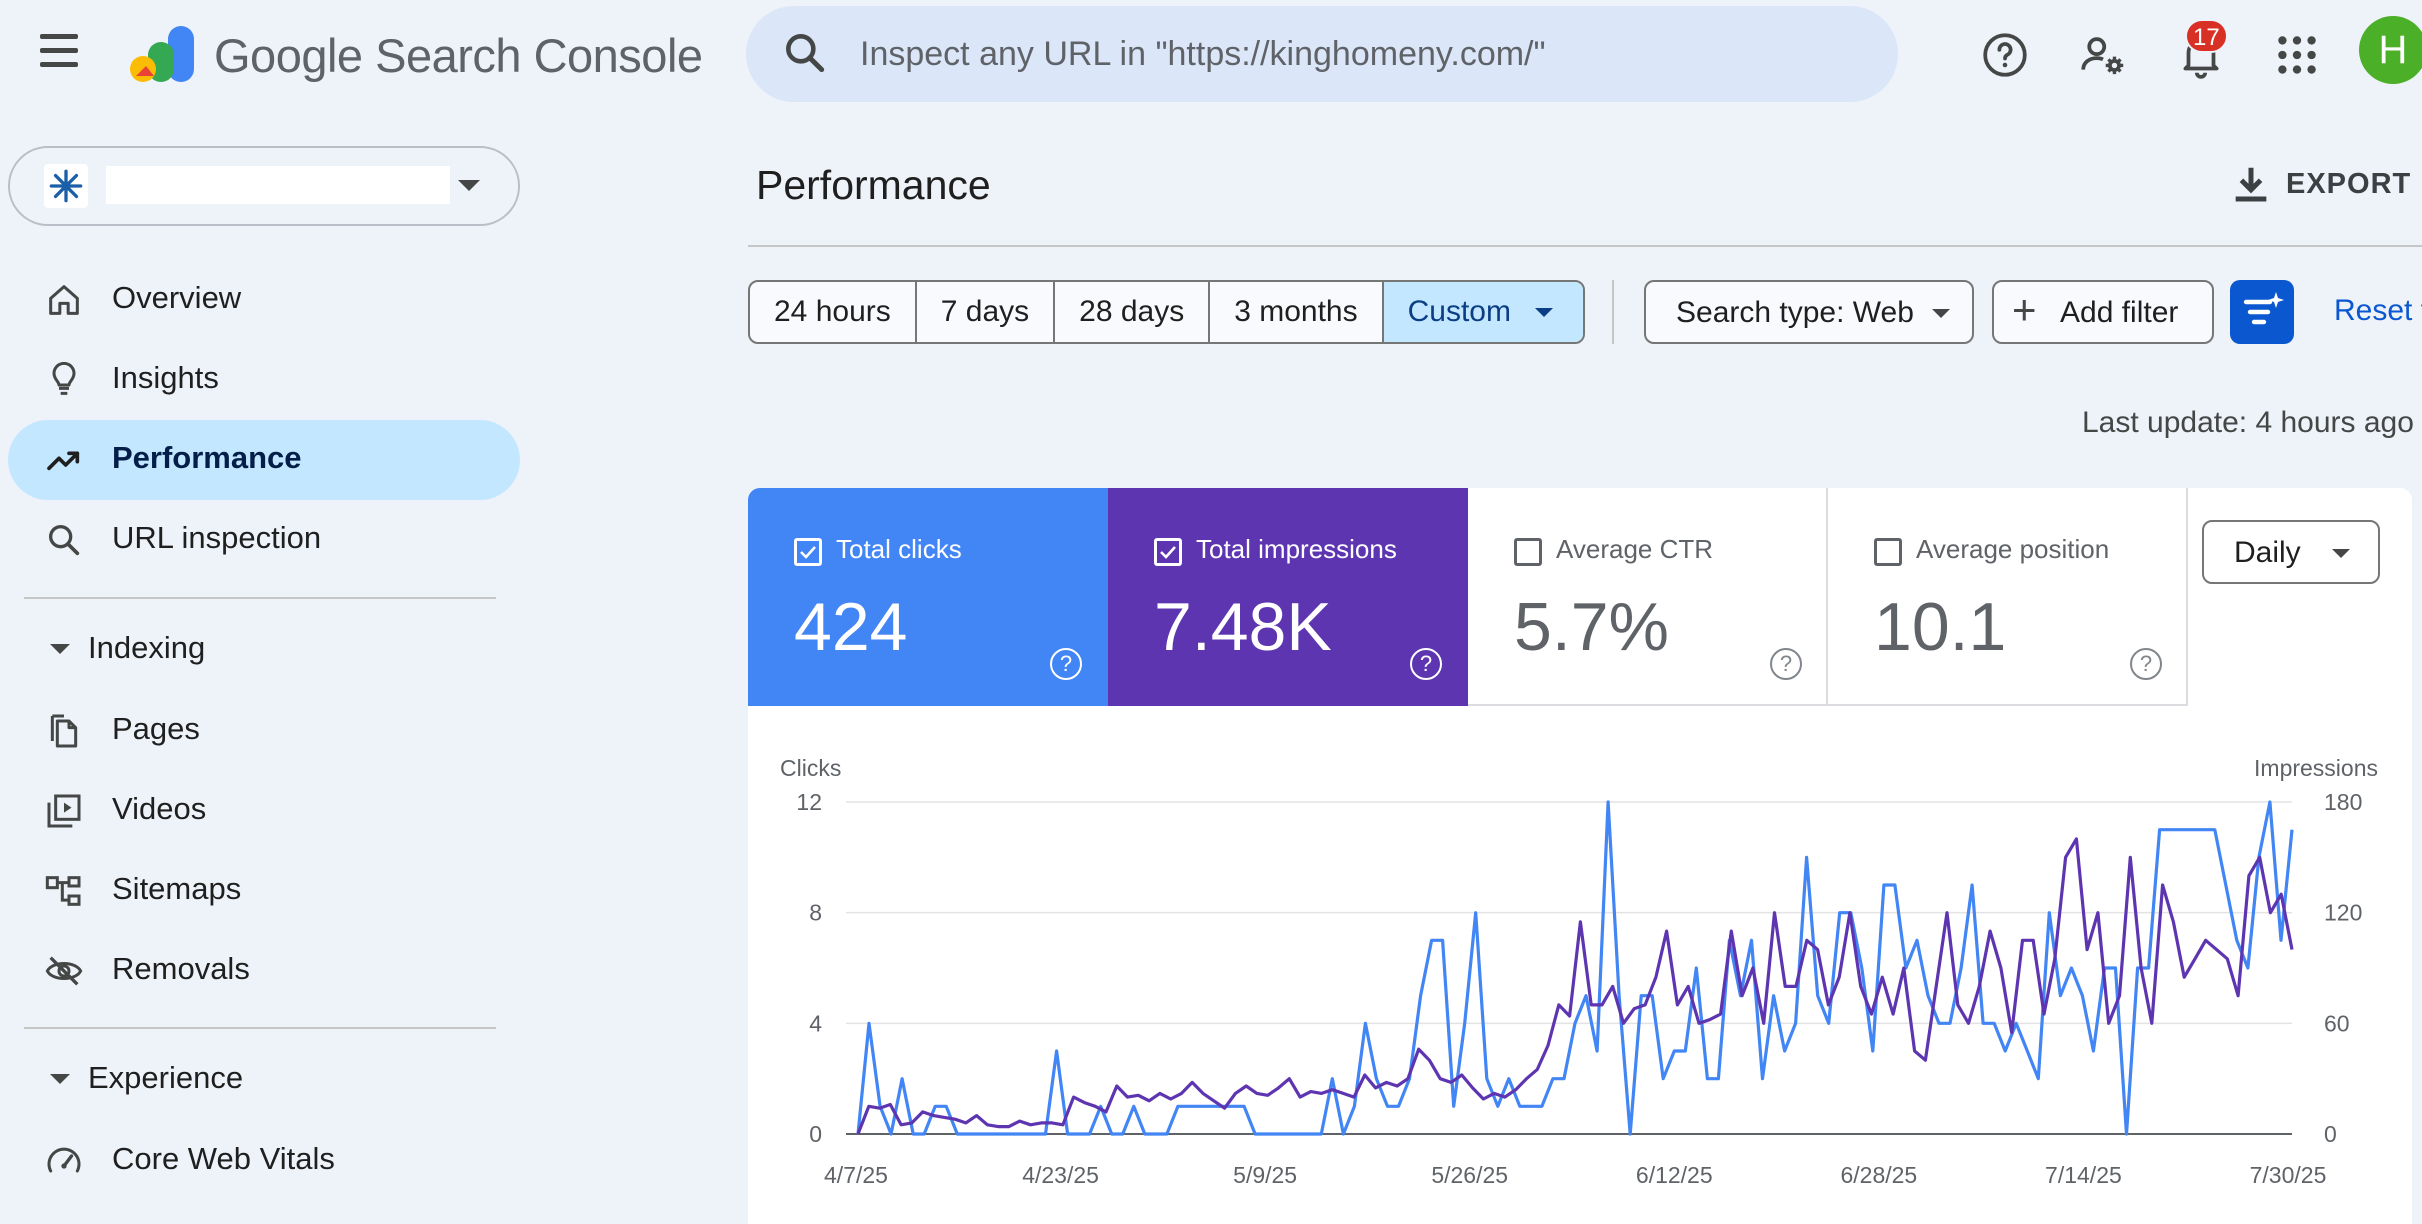 The width and height of the screenshot is (2422, 1224). I want to click on apps-grid-icon, so click(2297, 55).